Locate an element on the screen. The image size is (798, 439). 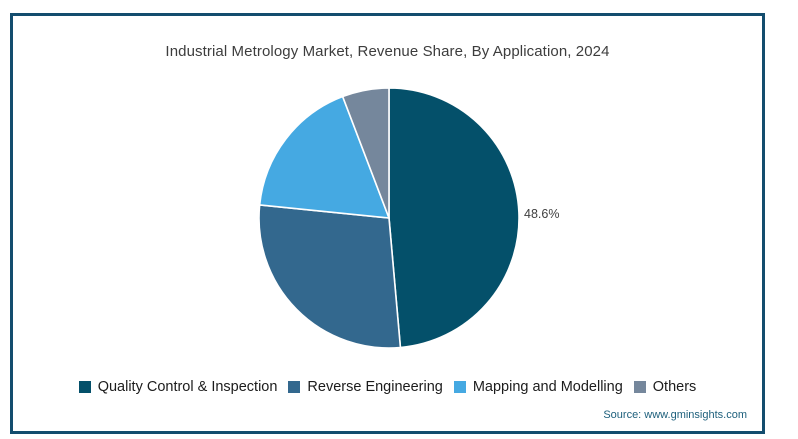
legend-item-quality-control-inspection: Quality Control & Inspection is located at coordinates (178, 387).